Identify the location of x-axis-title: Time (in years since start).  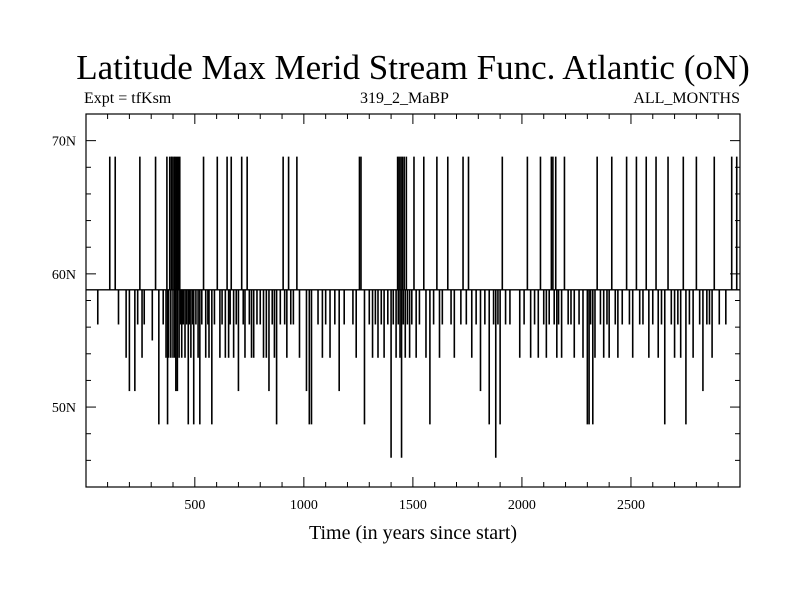
(413, 533).